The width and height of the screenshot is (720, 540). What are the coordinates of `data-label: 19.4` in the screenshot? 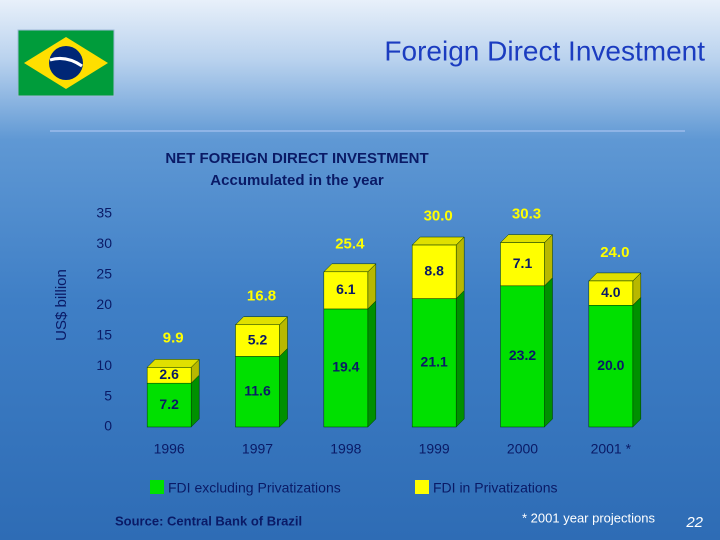 It's located at (345, 367).